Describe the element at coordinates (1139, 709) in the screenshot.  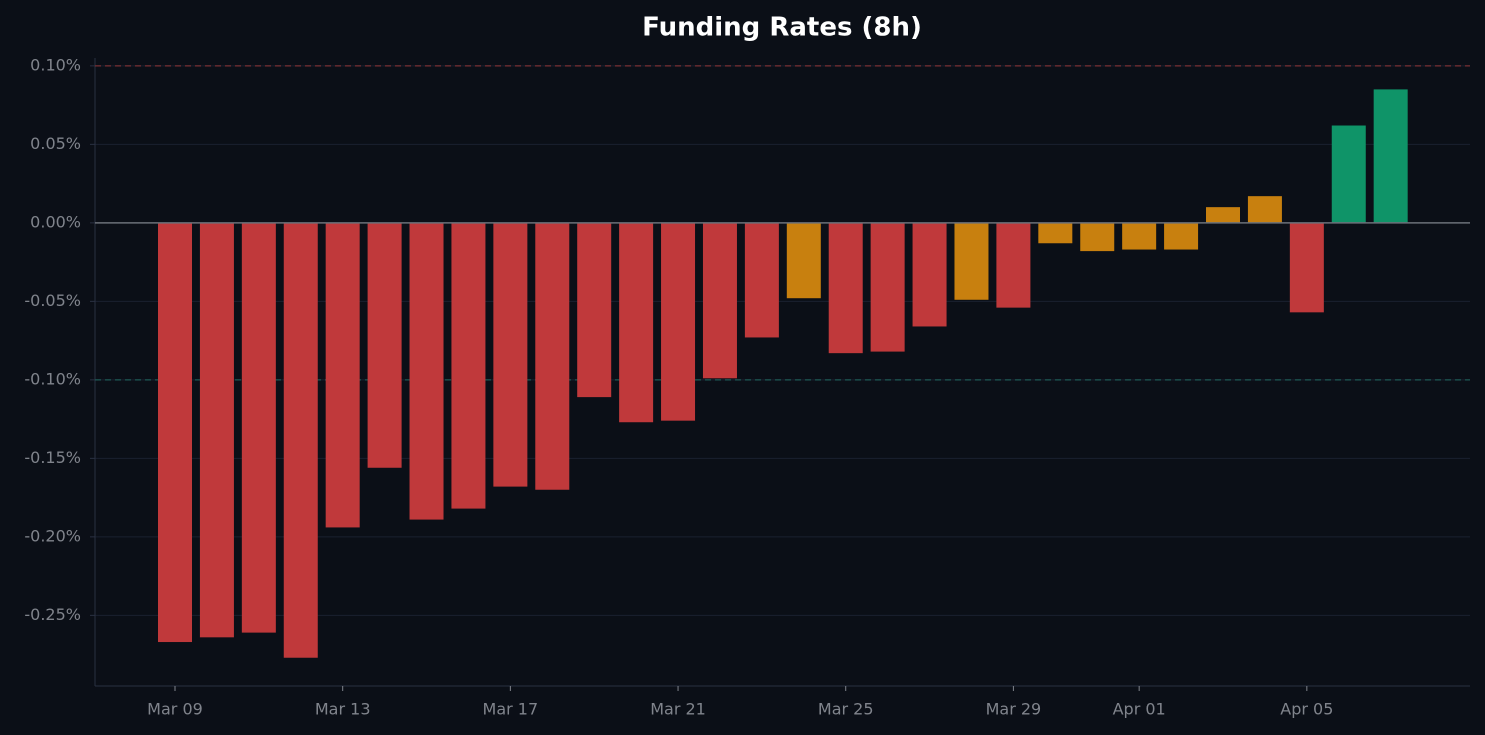
I see `x-tick-label: Apr 01` at that location.